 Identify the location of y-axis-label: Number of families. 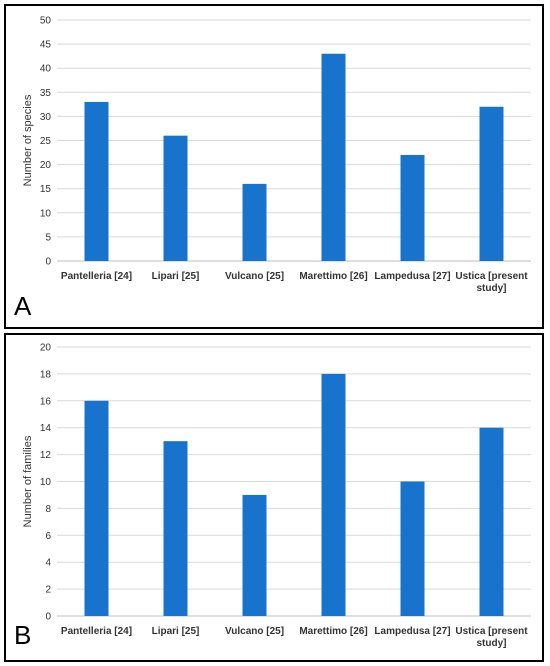
(28, 481).